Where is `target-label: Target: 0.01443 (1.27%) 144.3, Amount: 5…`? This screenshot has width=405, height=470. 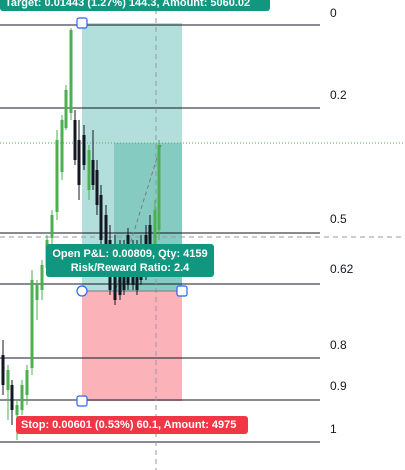 target-label: Target: 0.01443 (1.27%) 144.3, Amount: 5… is located at coordinates (135, 5).